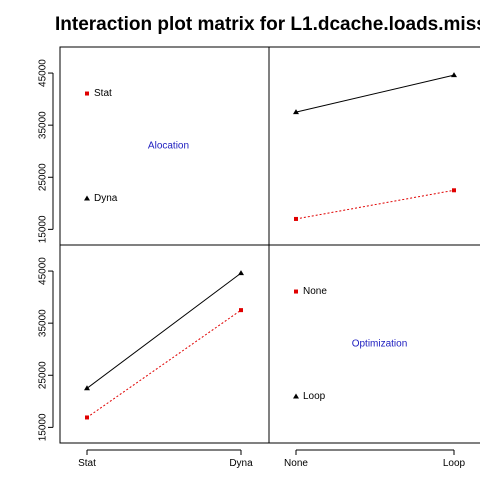 The height and width of the screenshot is (480, 480). What do you see at coordinates (454, 463) in the screenshot?
I see `x-tick-label: Loop` at bounding box center [454, 463].